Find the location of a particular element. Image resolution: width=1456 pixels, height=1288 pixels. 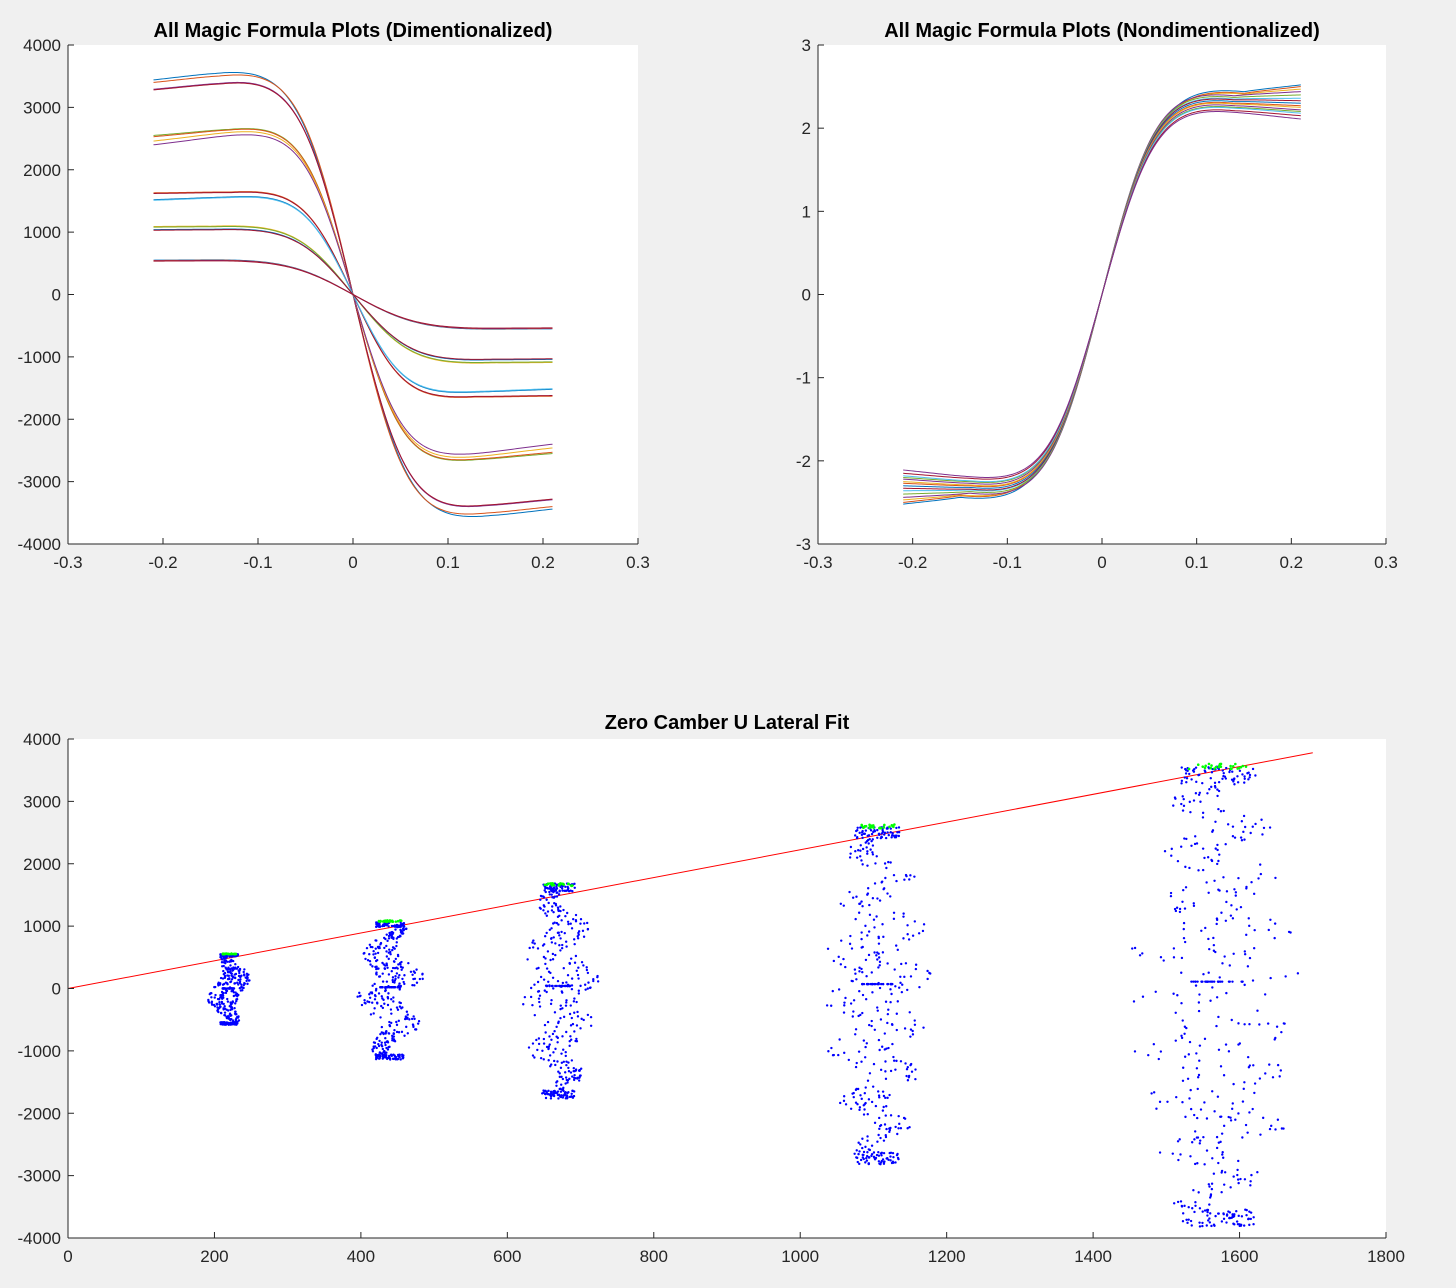

y-tick-label: 3000 is located at coordinates (42, 107).